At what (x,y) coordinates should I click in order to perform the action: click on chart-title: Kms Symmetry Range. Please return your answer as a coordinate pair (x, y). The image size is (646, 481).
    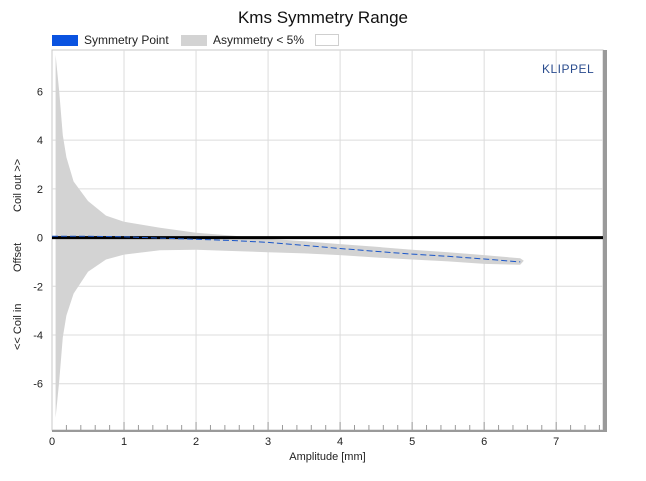
    Looking at the image, I should click on (323, 17).